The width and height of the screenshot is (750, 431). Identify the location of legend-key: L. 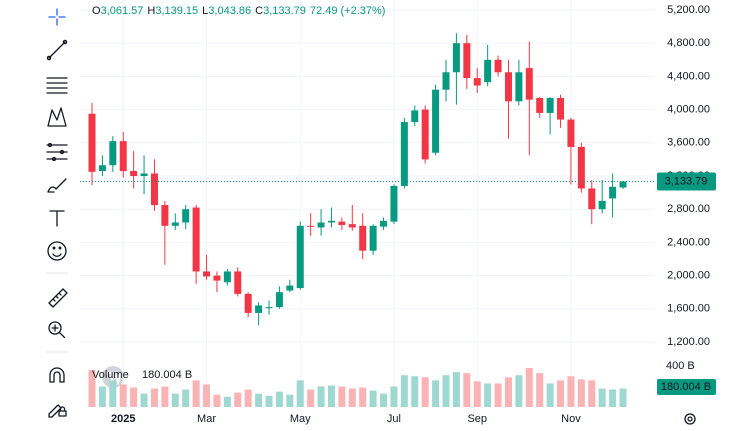
(205, 11).